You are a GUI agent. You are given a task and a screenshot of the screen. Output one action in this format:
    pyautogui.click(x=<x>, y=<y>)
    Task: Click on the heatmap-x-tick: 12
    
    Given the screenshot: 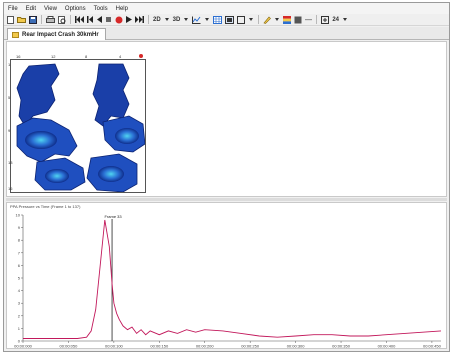 What is the action you would take?
    pyautogui.click(x=53, y=56)
    